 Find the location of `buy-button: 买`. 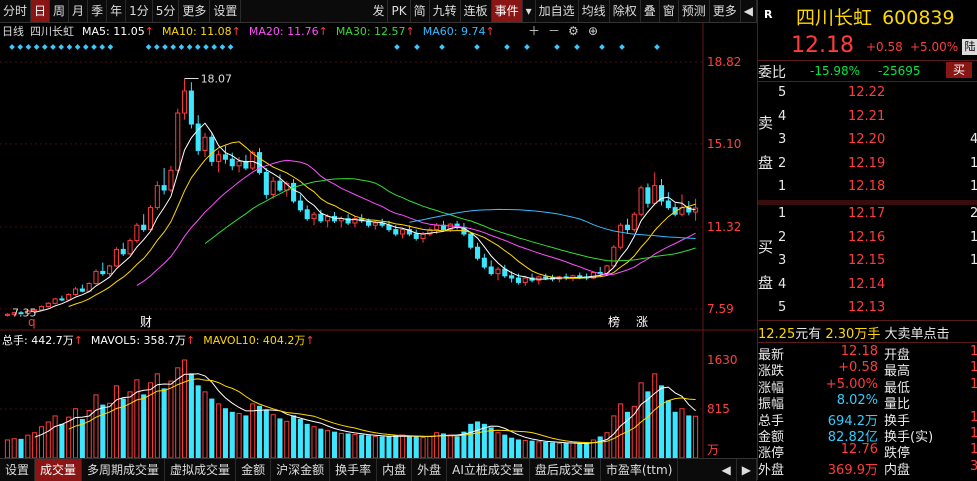

buy-button: 买 is located at coordinates (959, 70).